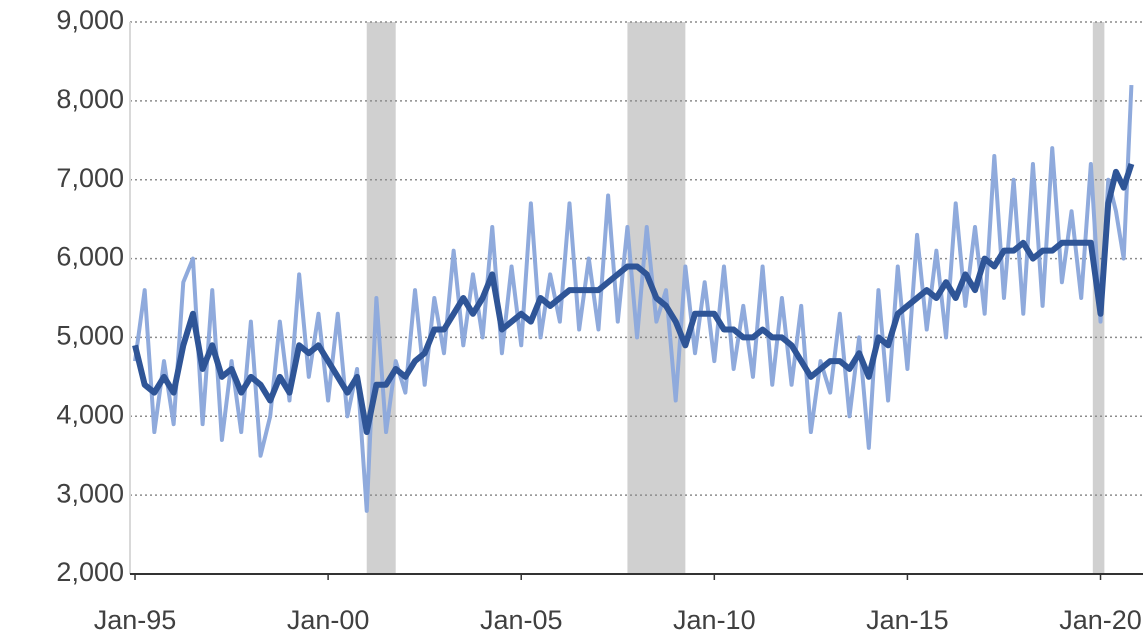 Image resolution: width=1143 pixels, height=640 pixels. I want to click on y-tick-label: 4,000, so click(90, 414).